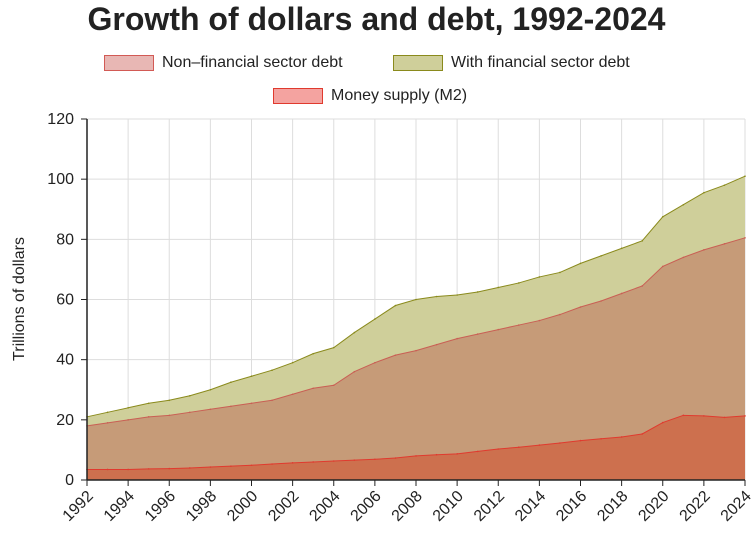  What do you see at coordinates (580, 307) in the screenshot?
I see `point-non-financial-sector-debt-2016` at bounding box center [580, 307].